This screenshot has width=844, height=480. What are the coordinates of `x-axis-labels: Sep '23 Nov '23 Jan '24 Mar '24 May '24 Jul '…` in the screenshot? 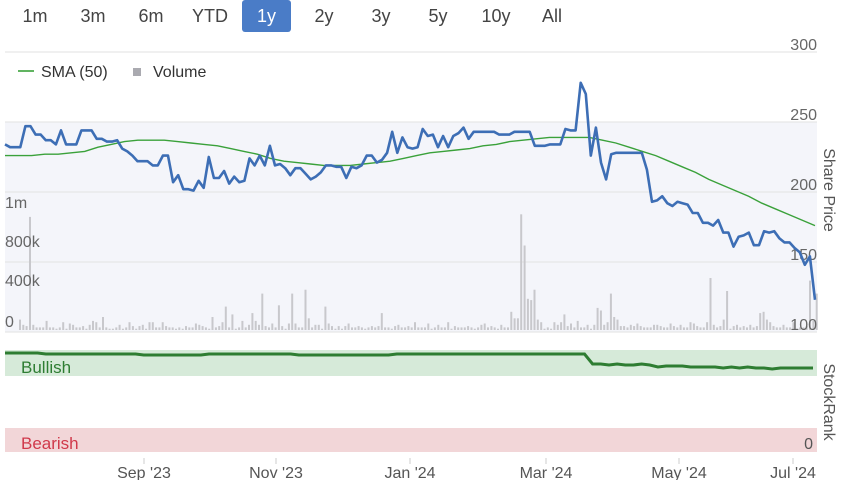 It's located at (466, 469).